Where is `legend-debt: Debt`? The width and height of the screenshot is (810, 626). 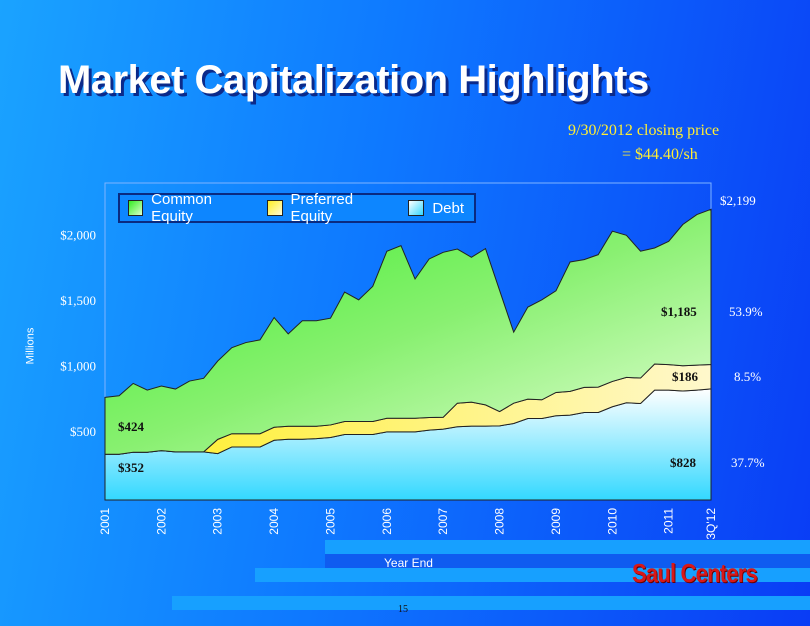
legend-debt: Debt is located at coordinates (436, 208).